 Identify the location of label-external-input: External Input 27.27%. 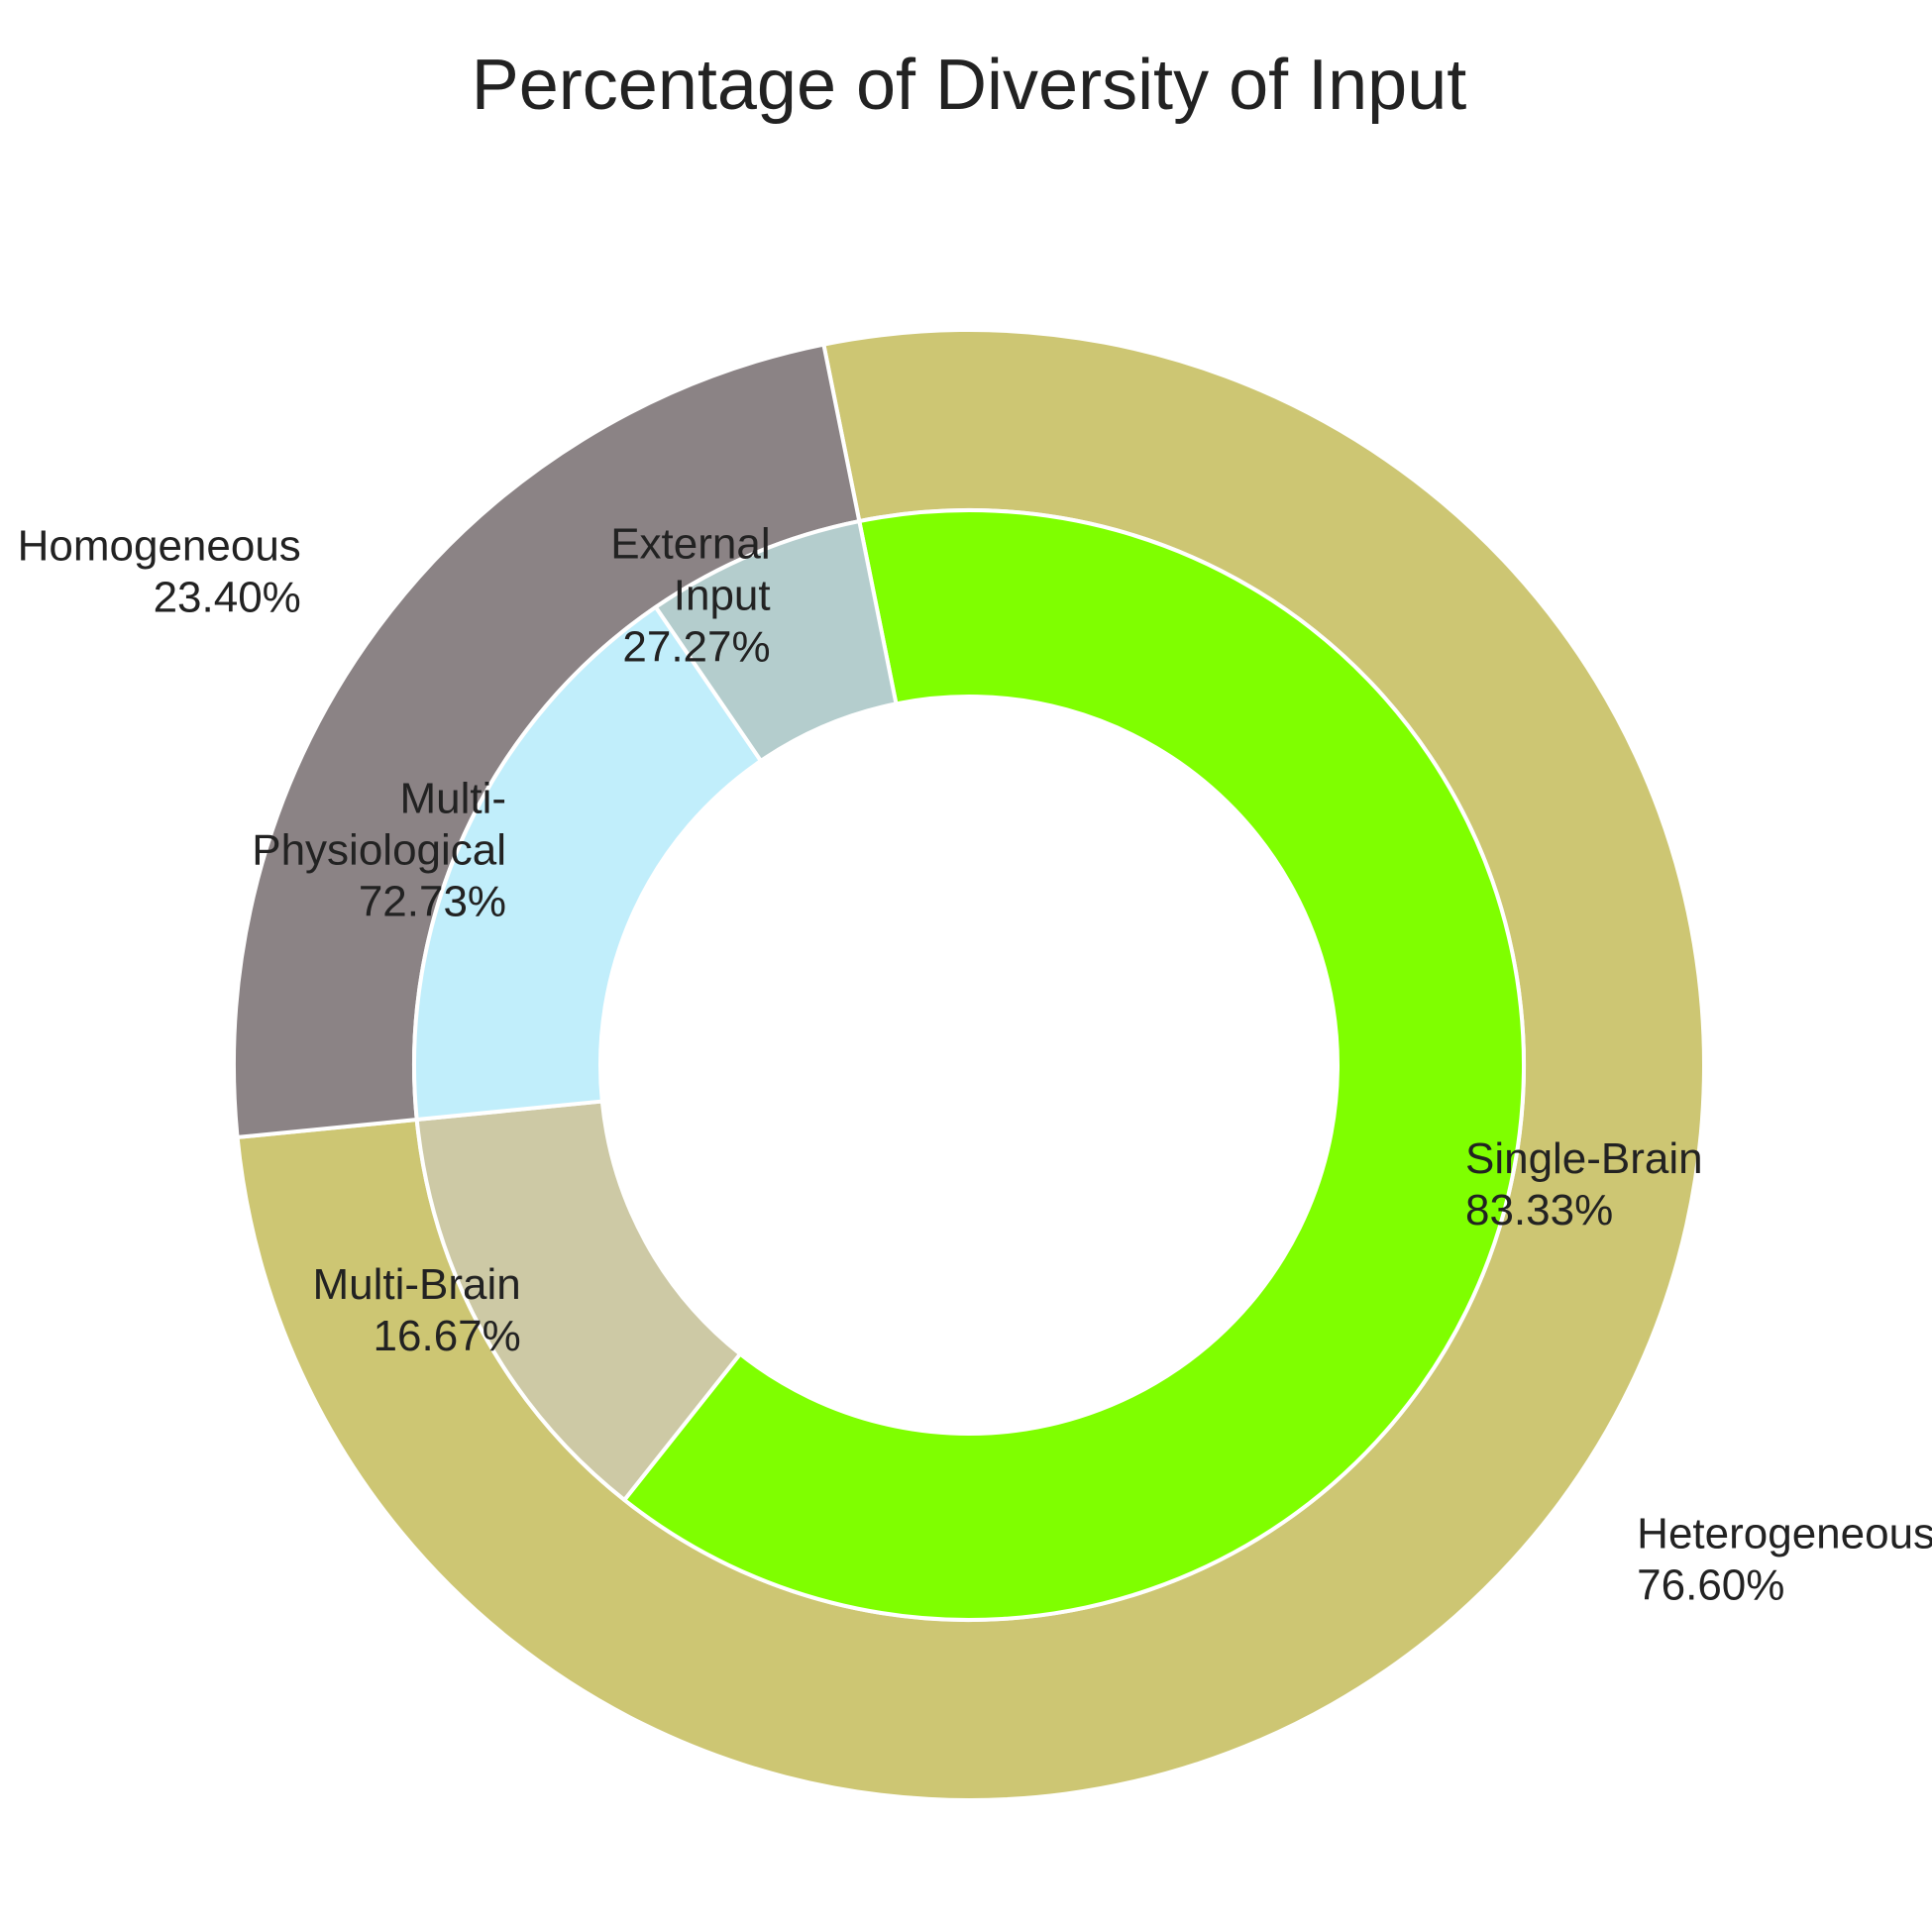
(690, 595).